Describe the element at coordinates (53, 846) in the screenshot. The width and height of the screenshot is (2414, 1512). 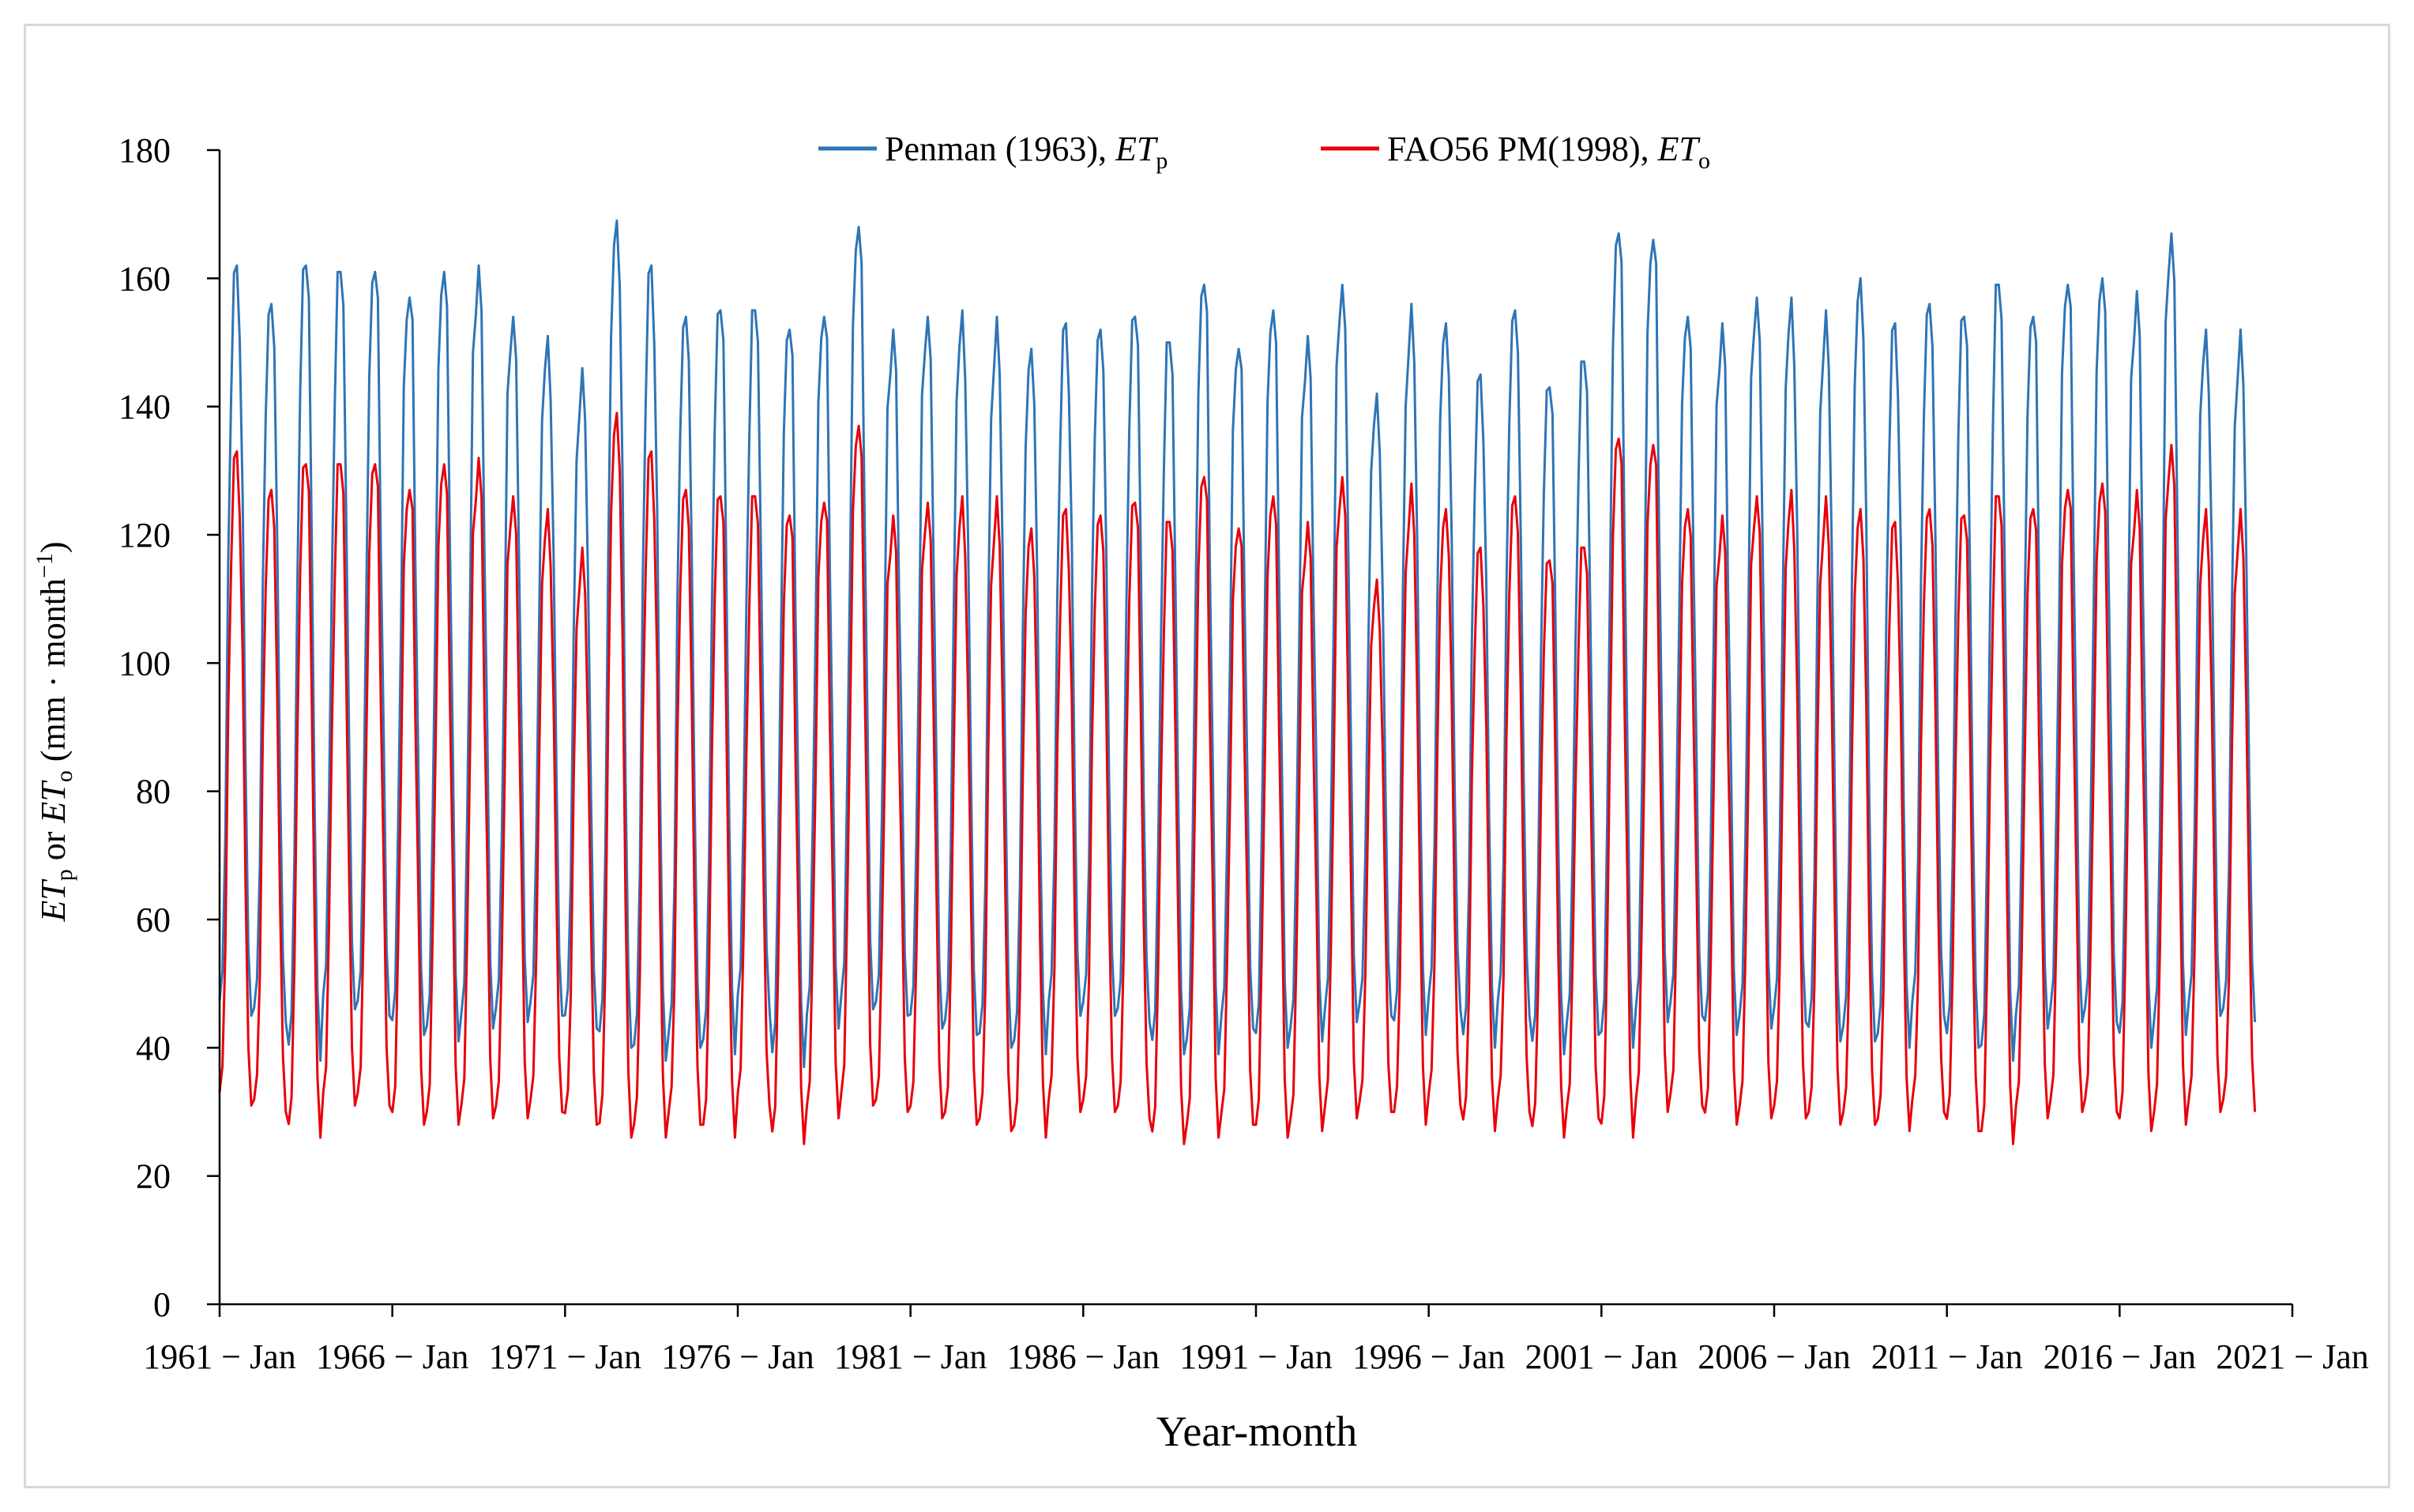
I see `y-title-or: or` at that location.